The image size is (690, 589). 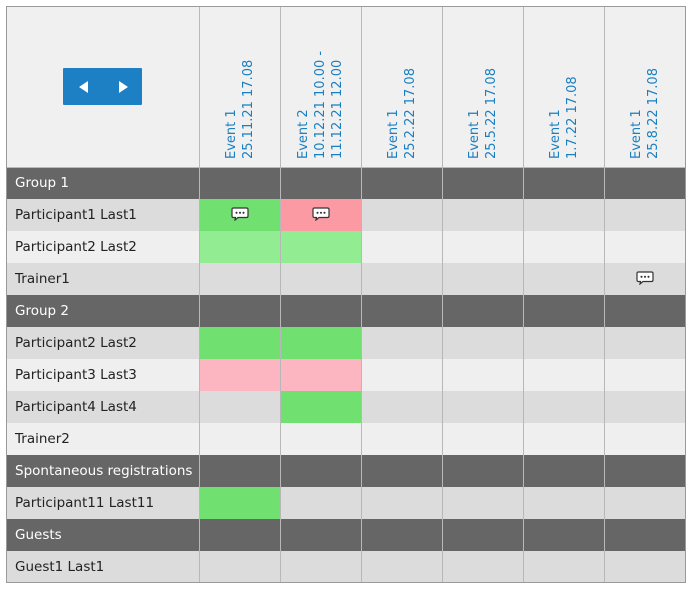 What do you see at coordinates (653, 113) in the screenshot?
I see `event-label-line: 25.8.22 17.08` at bounding box center [653, 113].